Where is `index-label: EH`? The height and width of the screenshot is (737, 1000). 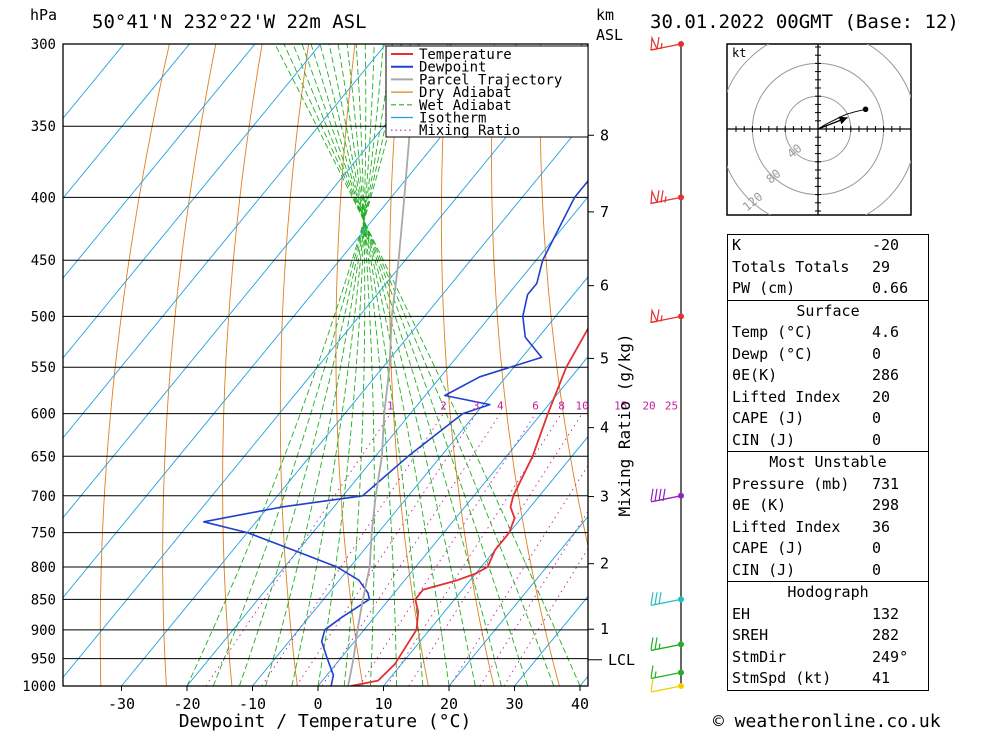
index-label: EH is located at coordinates (802, 615).